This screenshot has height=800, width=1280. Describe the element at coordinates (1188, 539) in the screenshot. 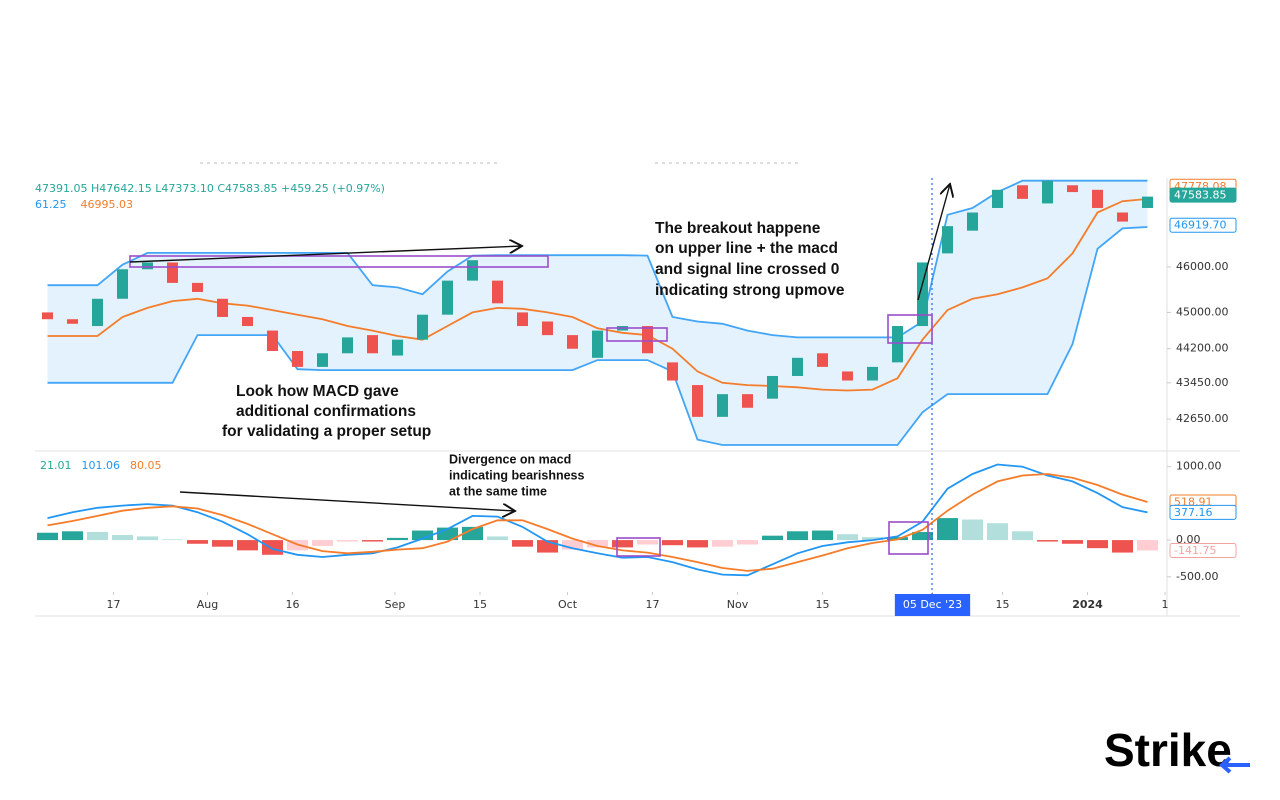

I see `y-tick-label: 0.00` at that location.